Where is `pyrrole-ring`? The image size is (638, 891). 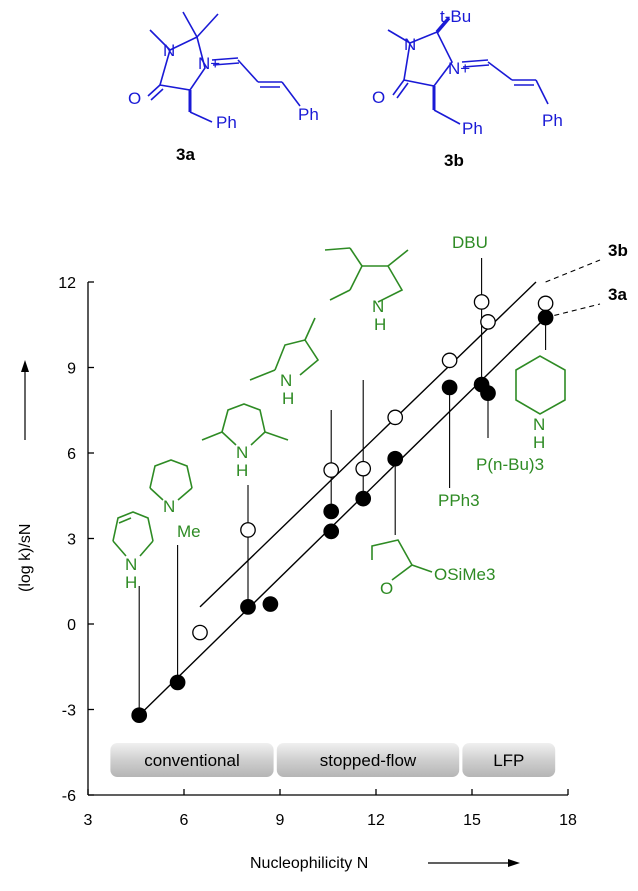
pyrrole-ring is located at coordinates (133, 526).